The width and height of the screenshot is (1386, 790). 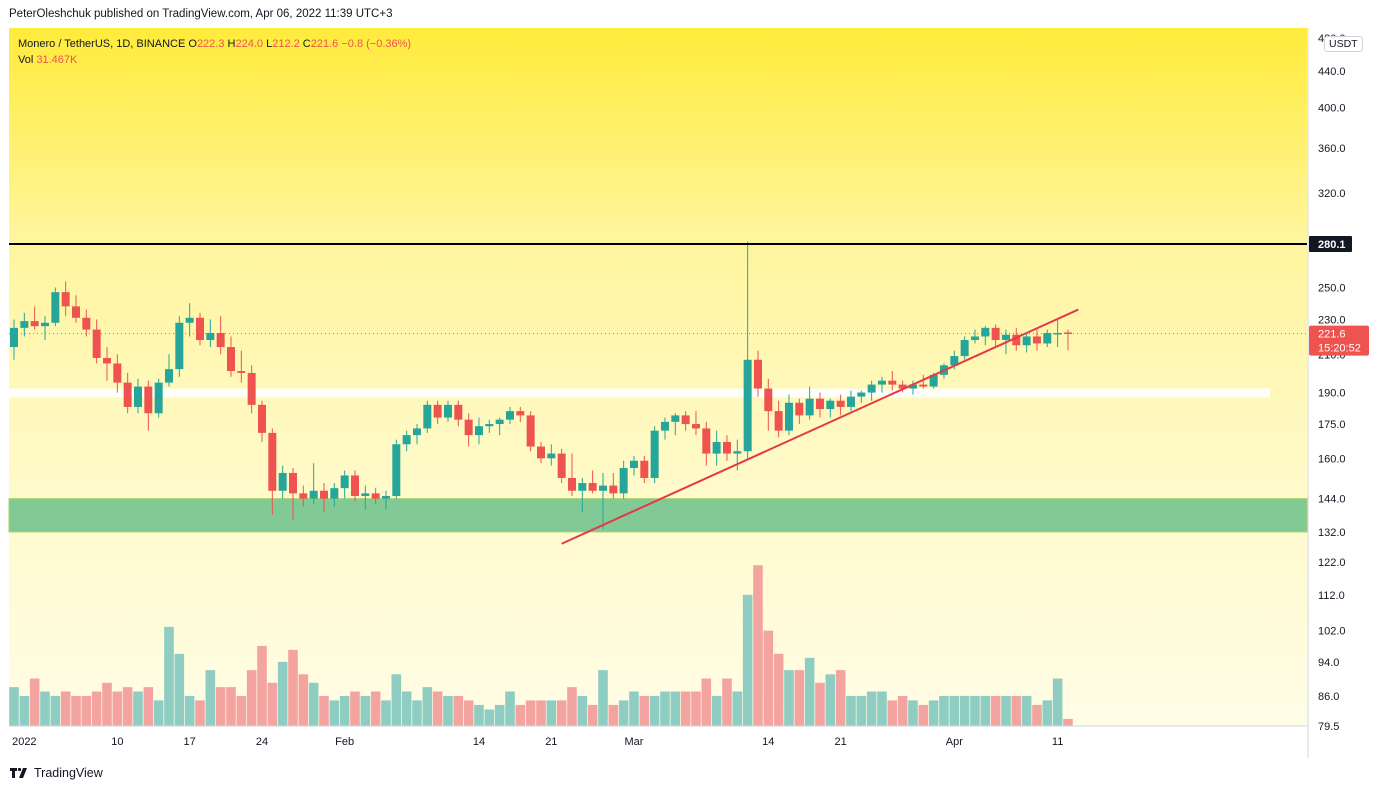 I want to click on legend-close-value: 221.6, so click(x=324, y=44).